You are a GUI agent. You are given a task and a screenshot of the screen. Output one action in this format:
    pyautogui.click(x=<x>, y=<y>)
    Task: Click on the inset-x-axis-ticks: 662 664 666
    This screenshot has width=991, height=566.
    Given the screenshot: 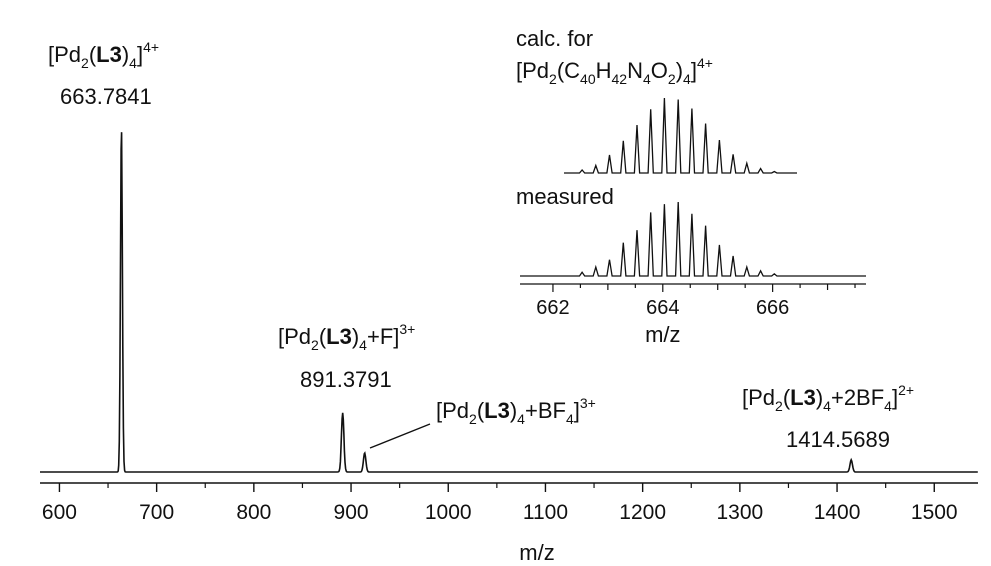 What is the action you would take?
    pyautogui.click(x=696, y=301)
    